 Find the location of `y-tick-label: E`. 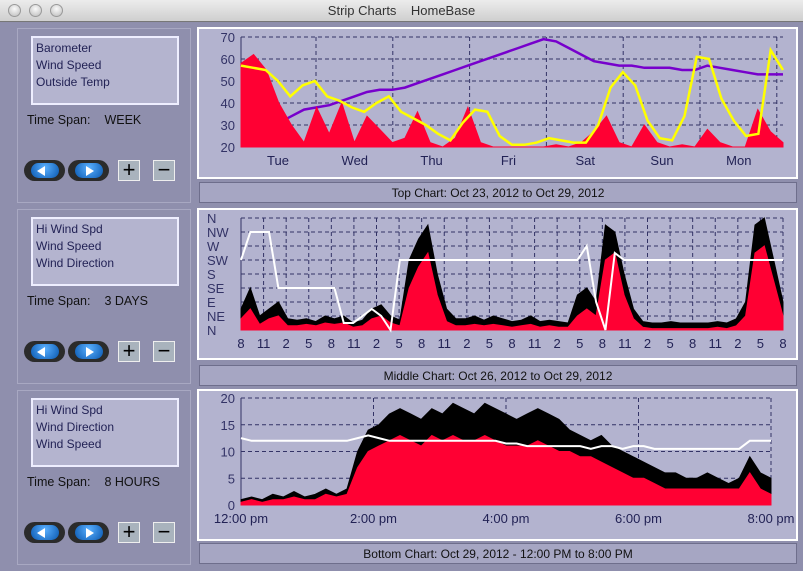

y-tick-label: E is located at coordinates (211, 302).